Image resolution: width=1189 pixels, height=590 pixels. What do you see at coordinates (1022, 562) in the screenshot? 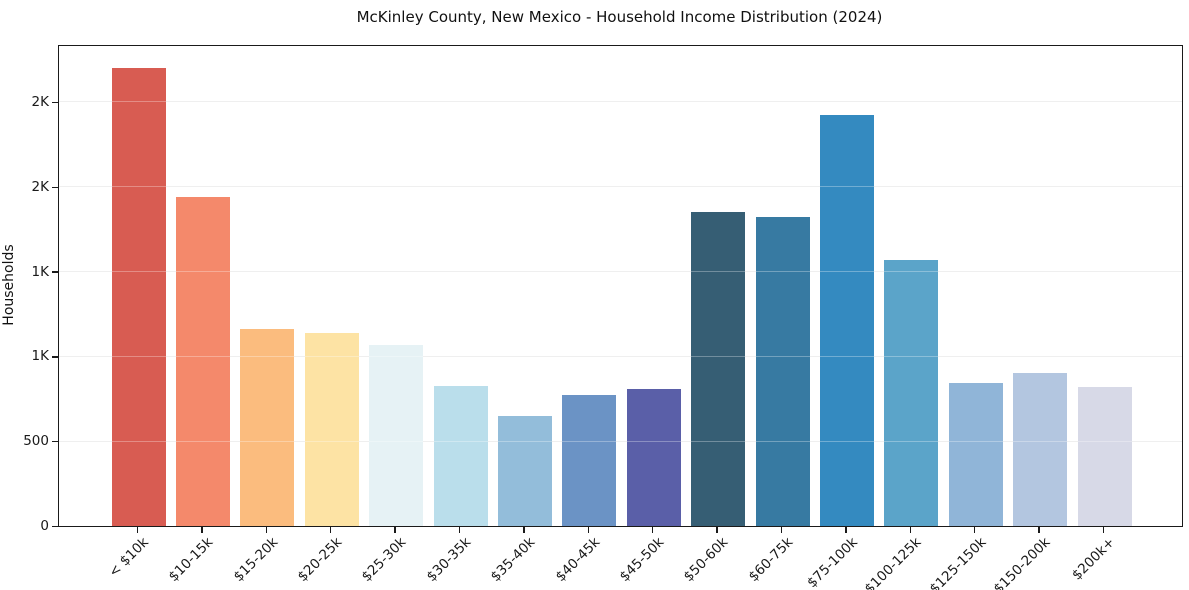
I see `x-tick-label: $150-200k` at bounding box center [1022, 562].